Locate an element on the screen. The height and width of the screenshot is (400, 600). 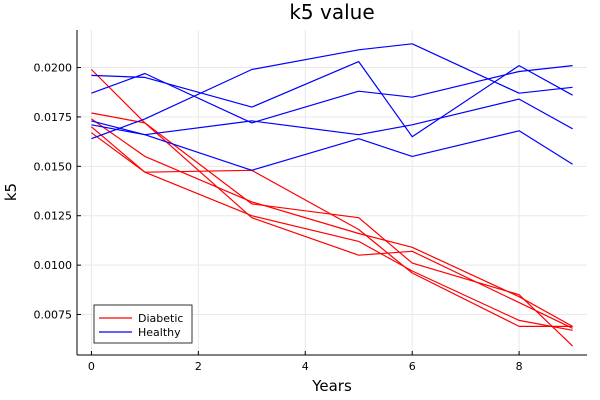
legend-box is located at coordinates (143, 324).